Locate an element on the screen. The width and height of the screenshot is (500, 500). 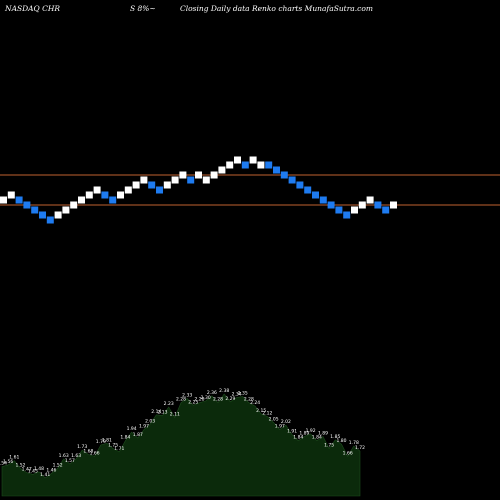
volume-value-label: 2.35 is located at coordinates (243, 394).